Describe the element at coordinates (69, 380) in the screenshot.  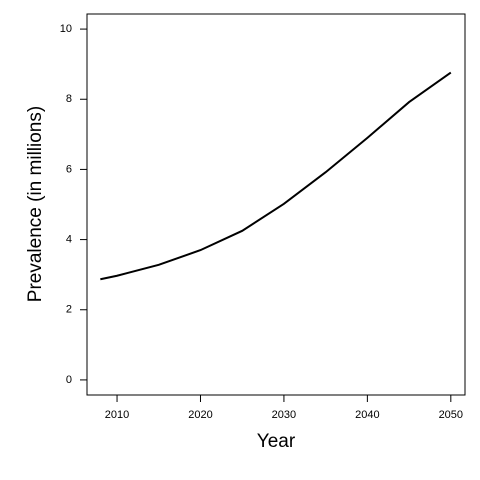
I see `y-tick-label: 0` at that location.